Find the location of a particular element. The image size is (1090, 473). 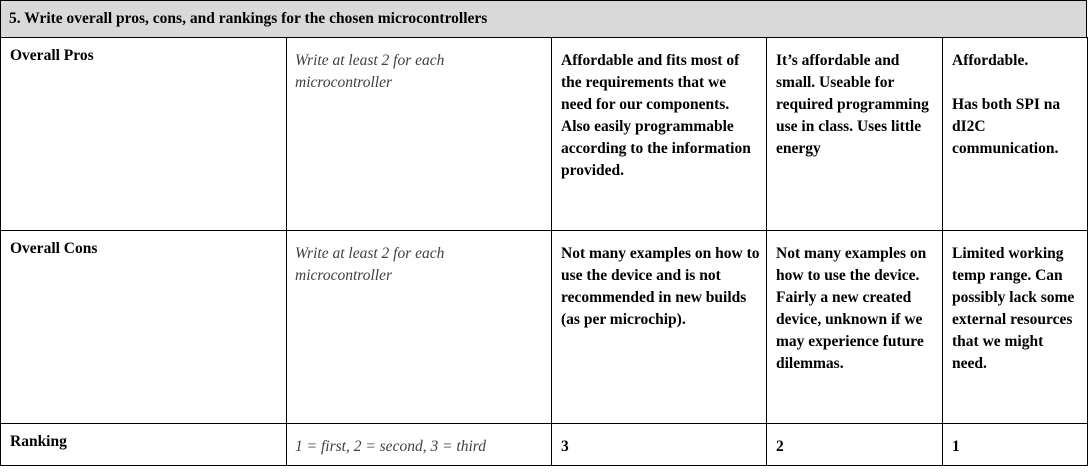

answer-cell-rank-2: 2 is located at coordinates (854, 444).